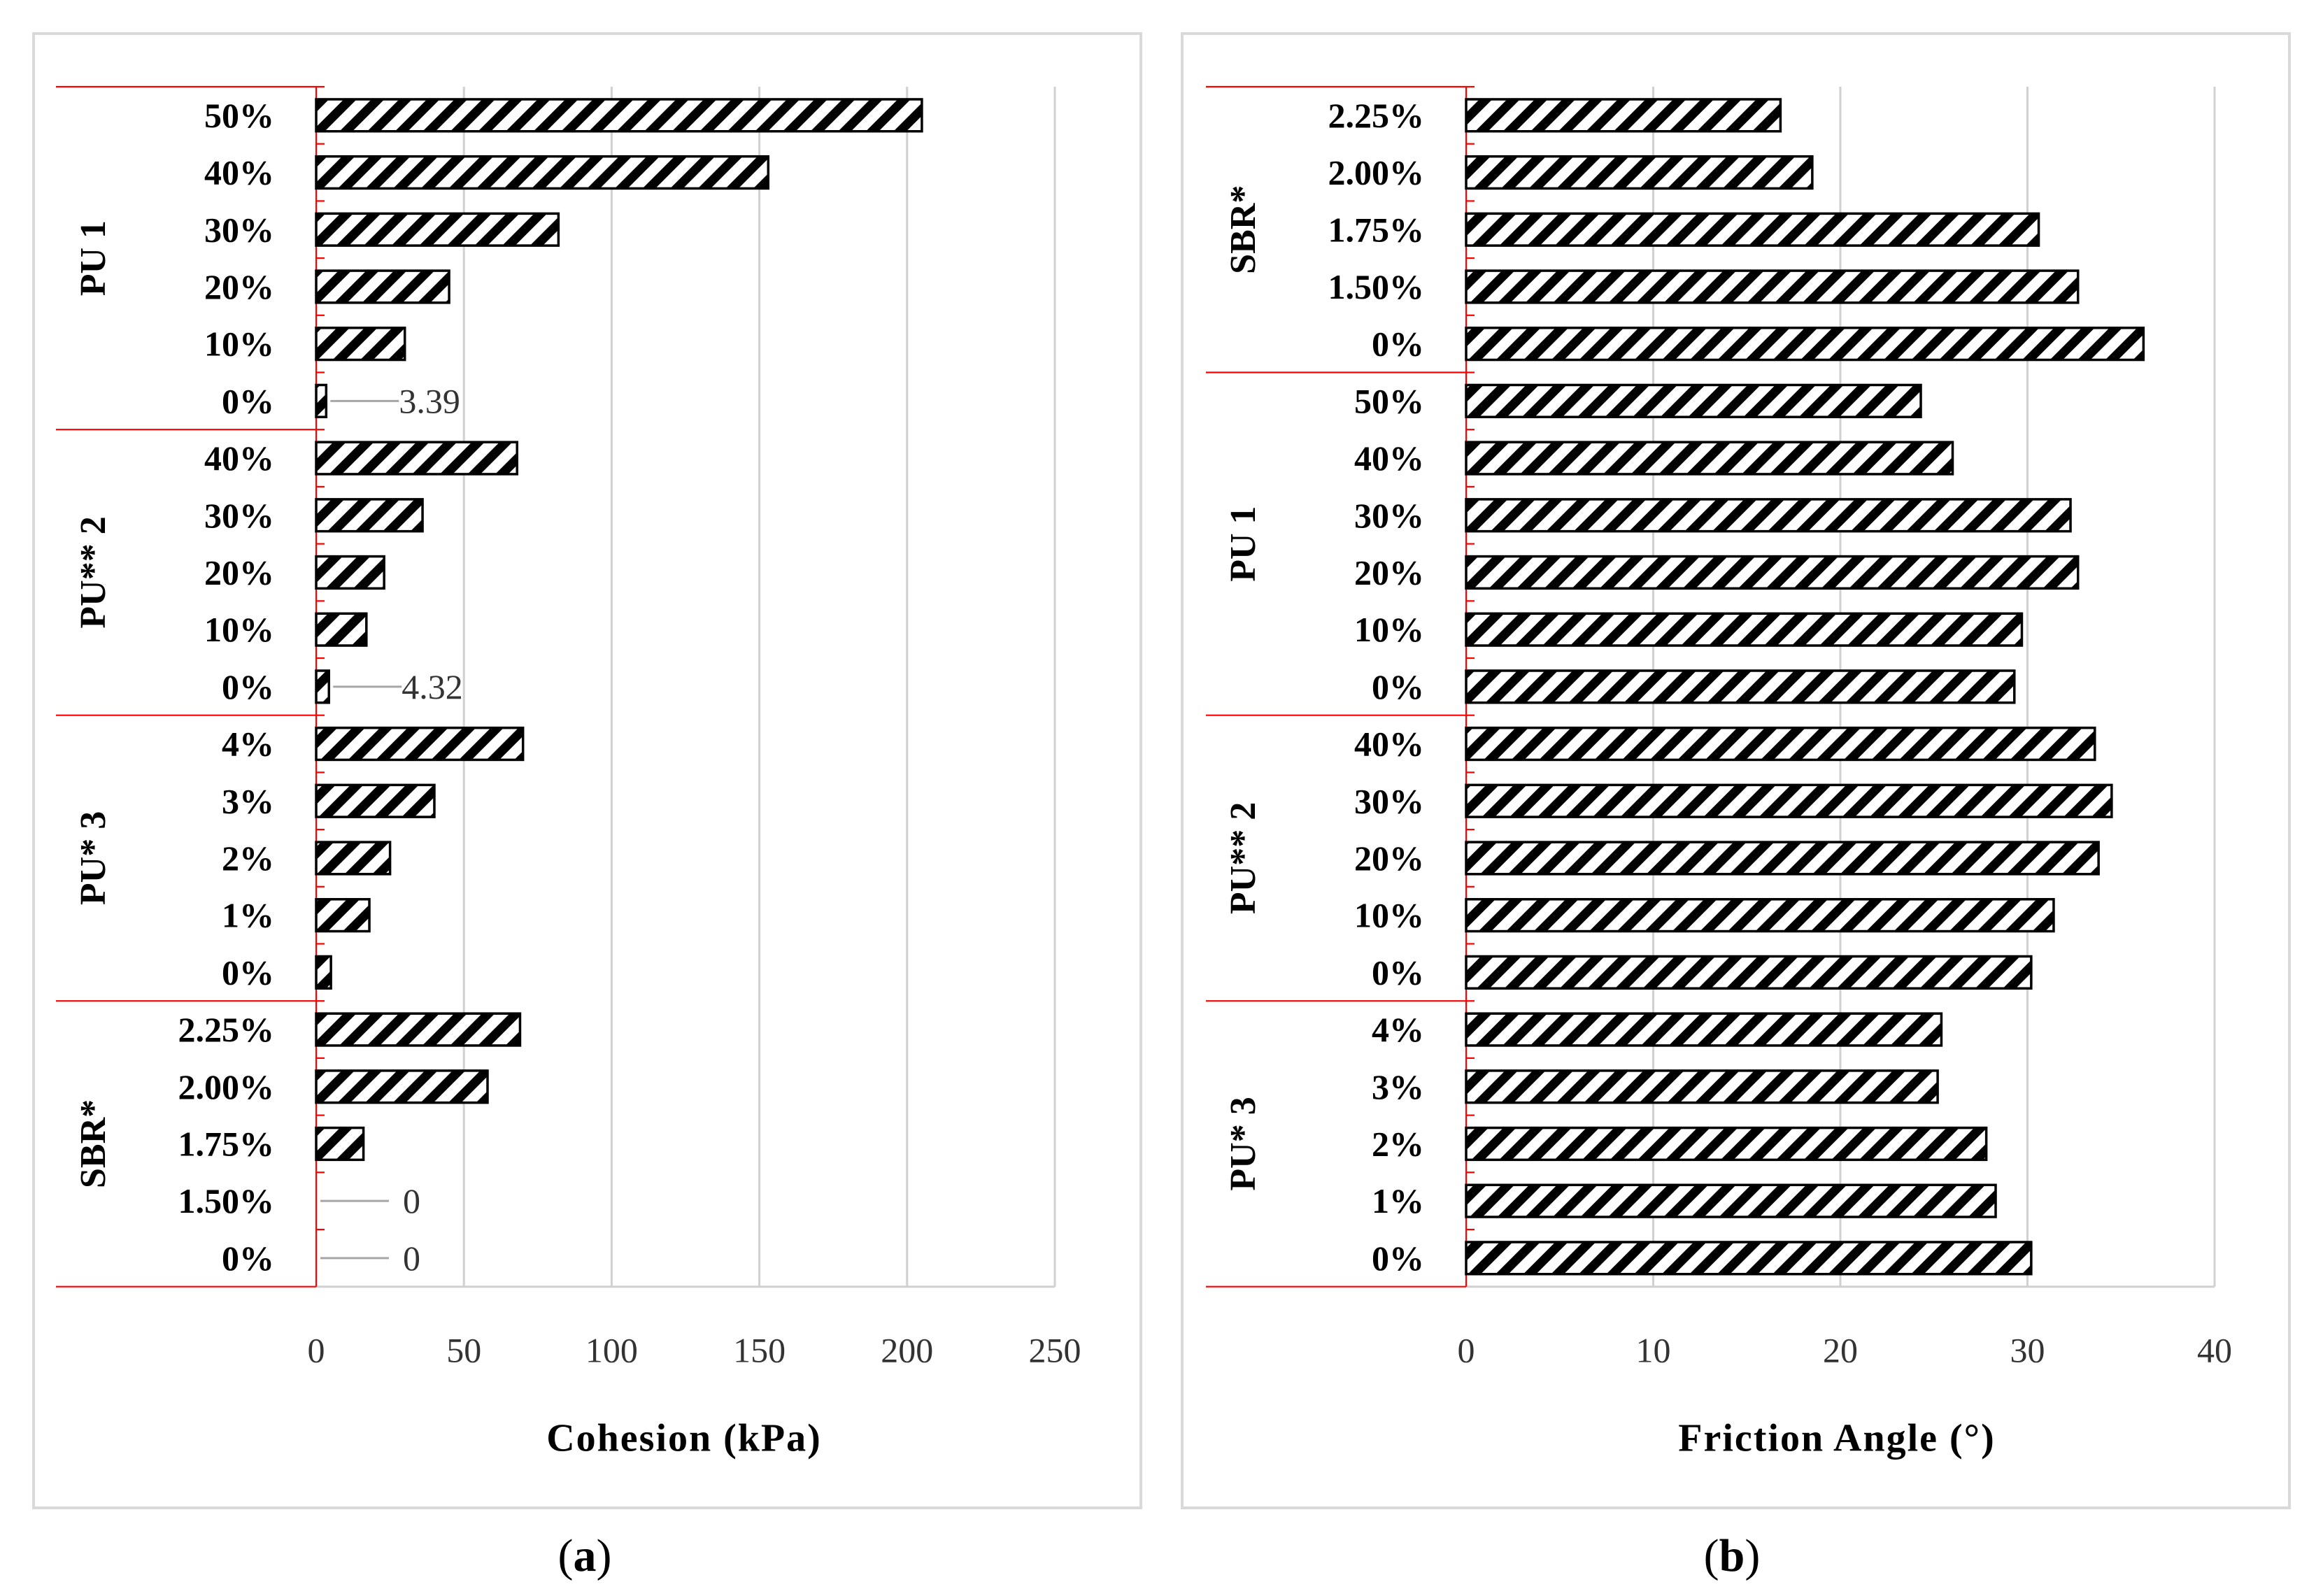 This screenshot has width=2316, height=1596. Describe the element at coordinates (93, 858) in the screenshot. I see `group-label: PU* 3` at that location.